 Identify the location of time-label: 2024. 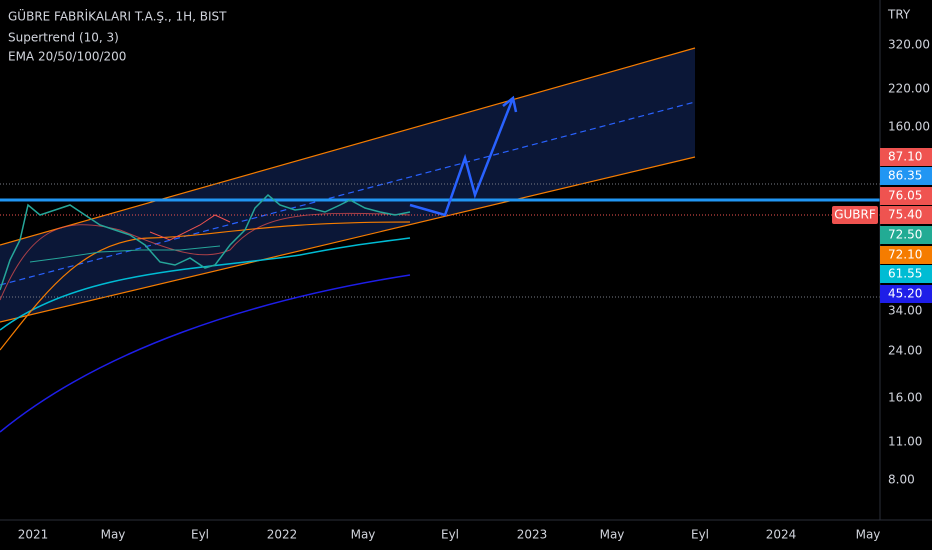
(781, 535).